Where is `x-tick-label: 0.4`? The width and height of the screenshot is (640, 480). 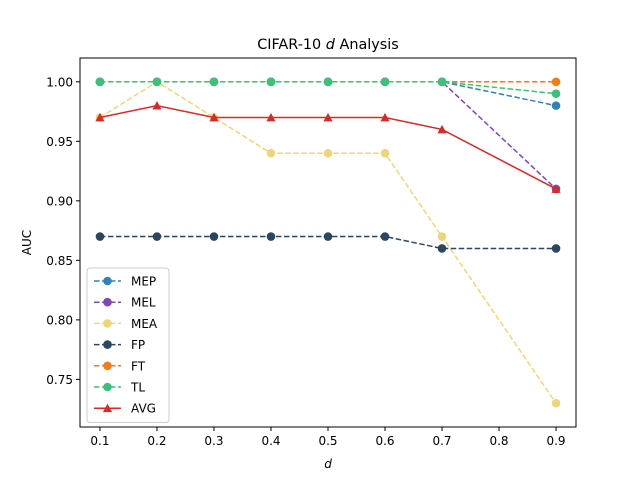
x-tick-label: 0.4 is located at coordinates (270, 441).